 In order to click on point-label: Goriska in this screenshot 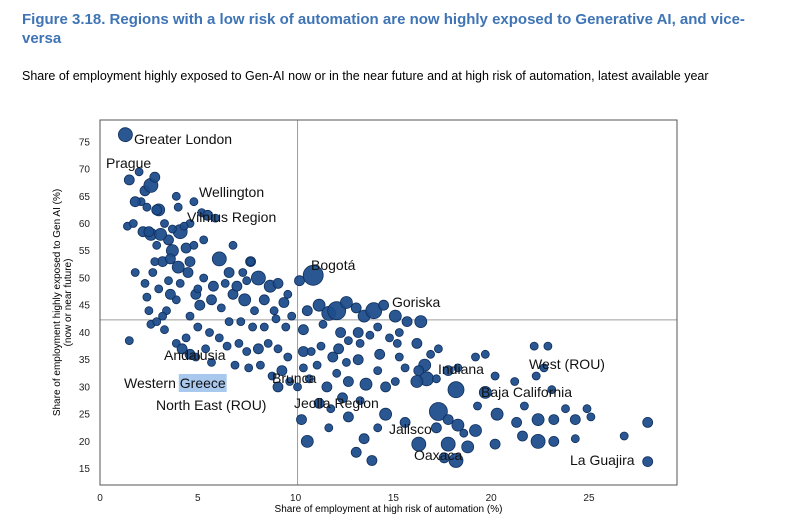, I will do `click(416, 302)`.